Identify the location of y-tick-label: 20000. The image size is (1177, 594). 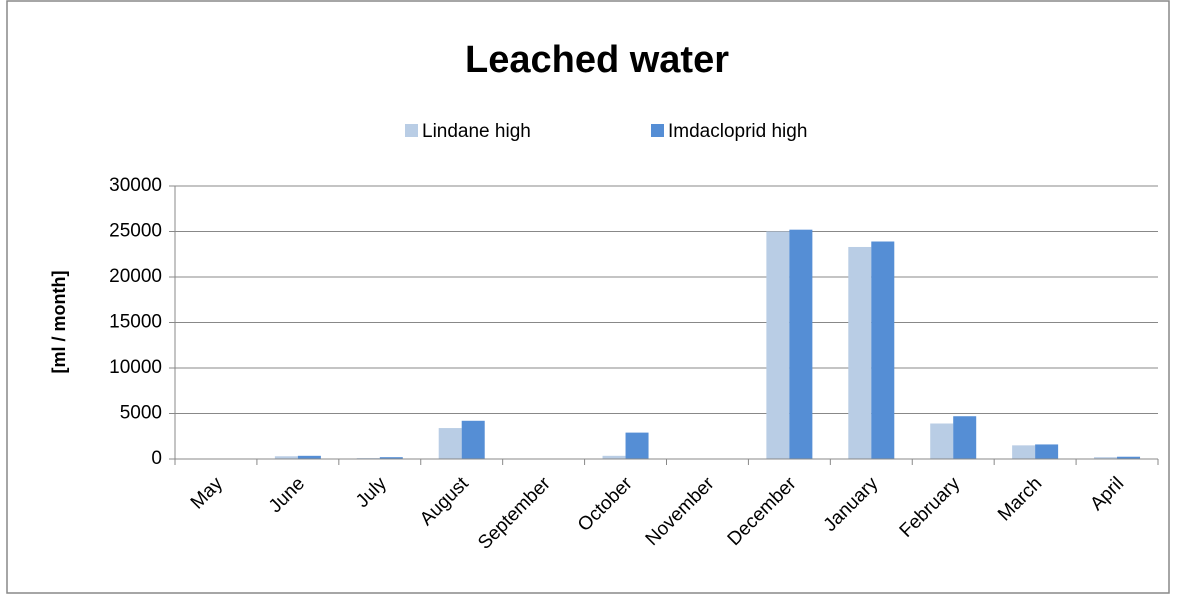
(135, 276).